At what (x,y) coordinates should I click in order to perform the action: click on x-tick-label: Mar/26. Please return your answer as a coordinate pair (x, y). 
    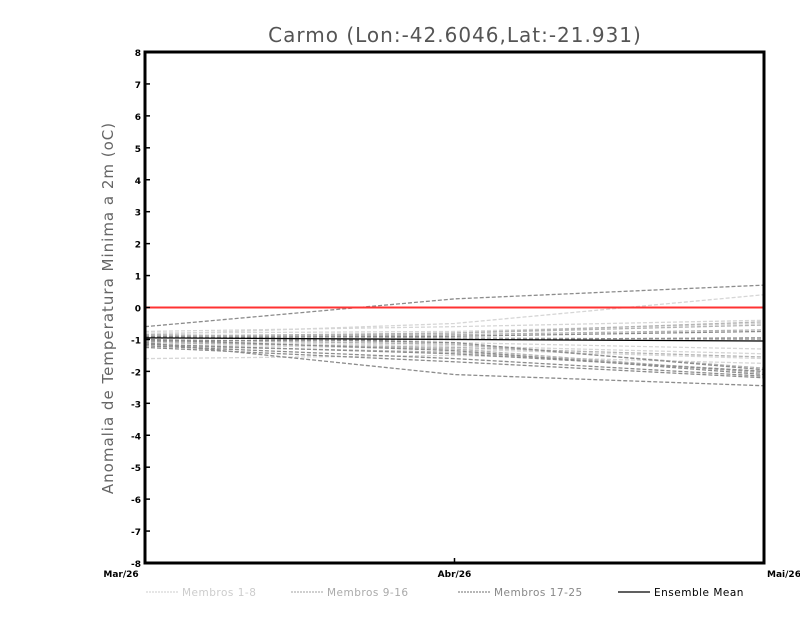
    Looking at the image, I should click on (120, 575).